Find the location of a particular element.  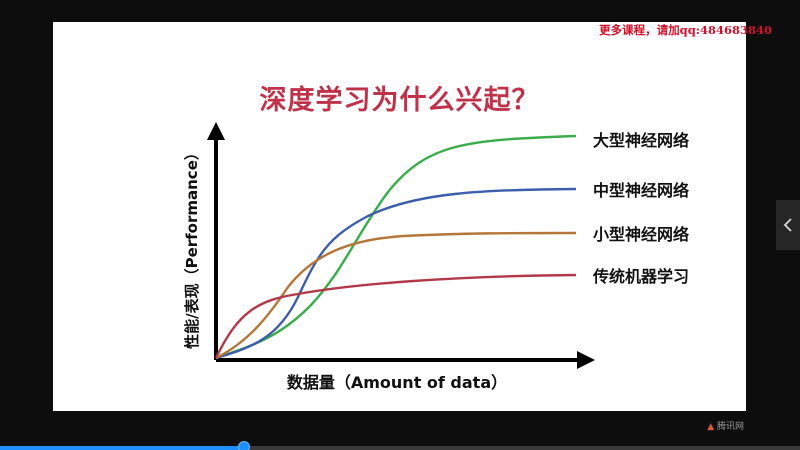

series-label-traditional-ml: 传统机器学习 is located at coordinates (640, 276).